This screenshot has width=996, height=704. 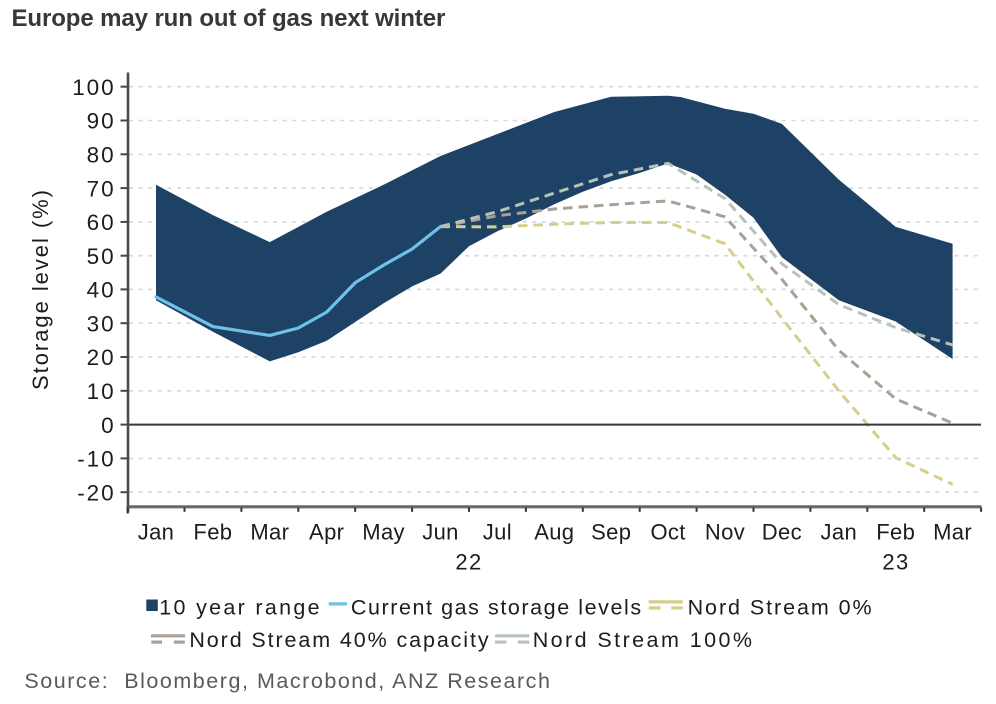 What do you see at coordinates (326, 532) in the screenshot?
I see `svg-text: Apr` at bounding box center [326, 532].